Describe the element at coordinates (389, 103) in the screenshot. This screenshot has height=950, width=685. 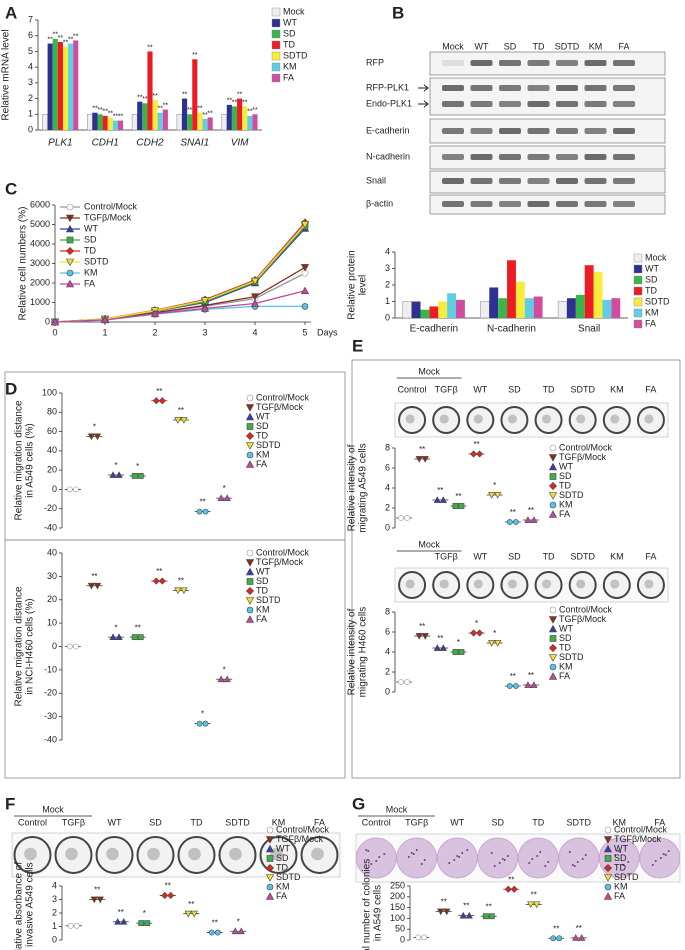
I see `blot-row-label: Endo-PLK1` at that location.